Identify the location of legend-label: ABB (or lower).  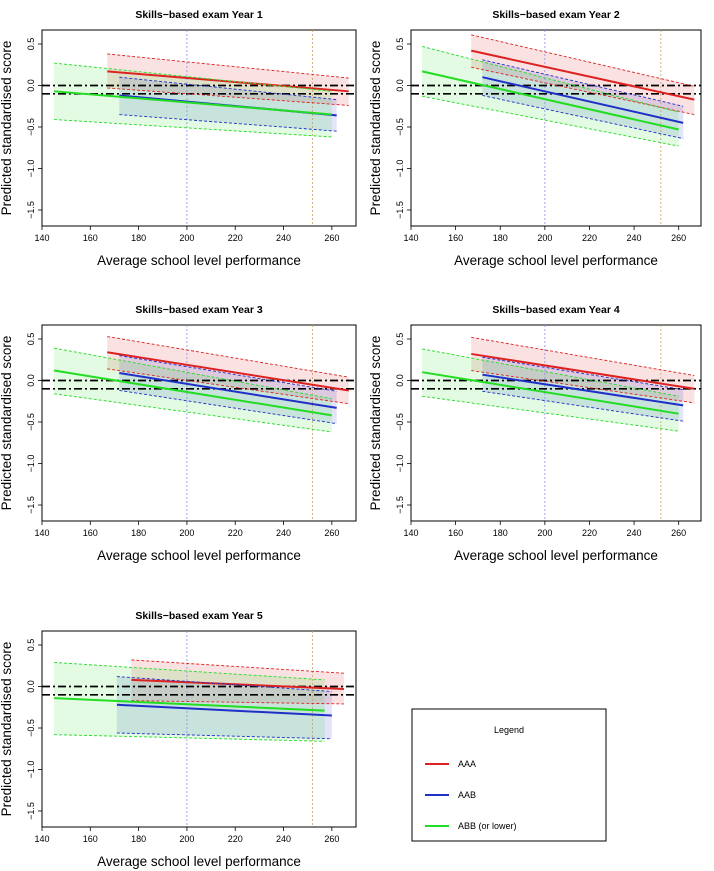
(487, 826).